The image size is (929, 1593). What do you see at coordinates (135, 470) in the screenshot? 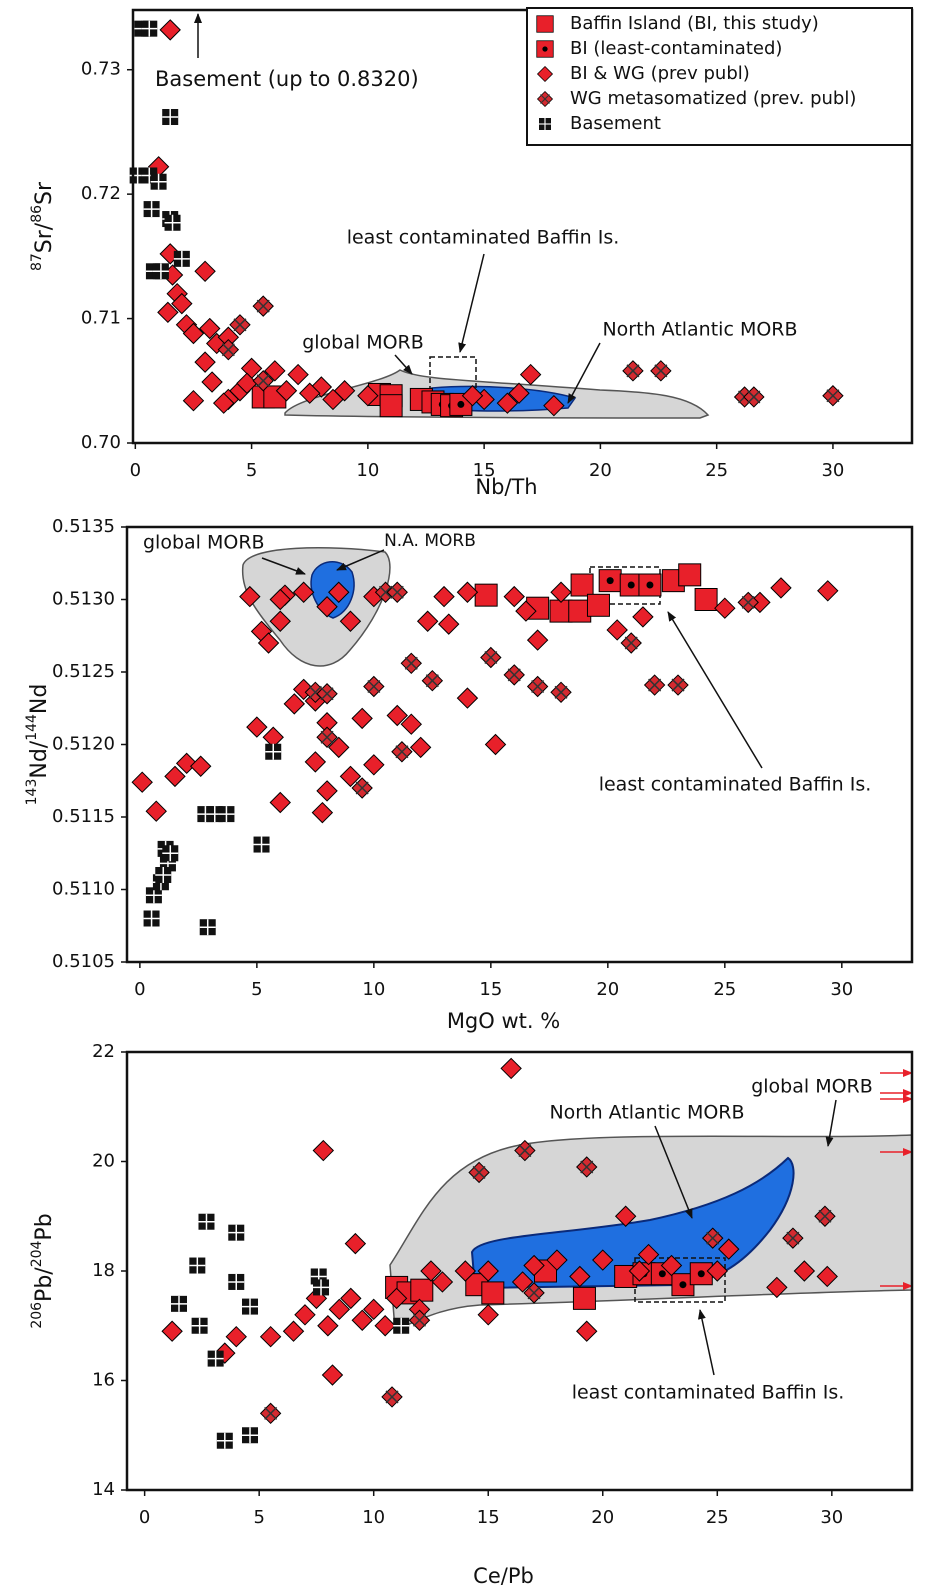
I see `x-tick-label: 0` at bounding box center [135, 470].